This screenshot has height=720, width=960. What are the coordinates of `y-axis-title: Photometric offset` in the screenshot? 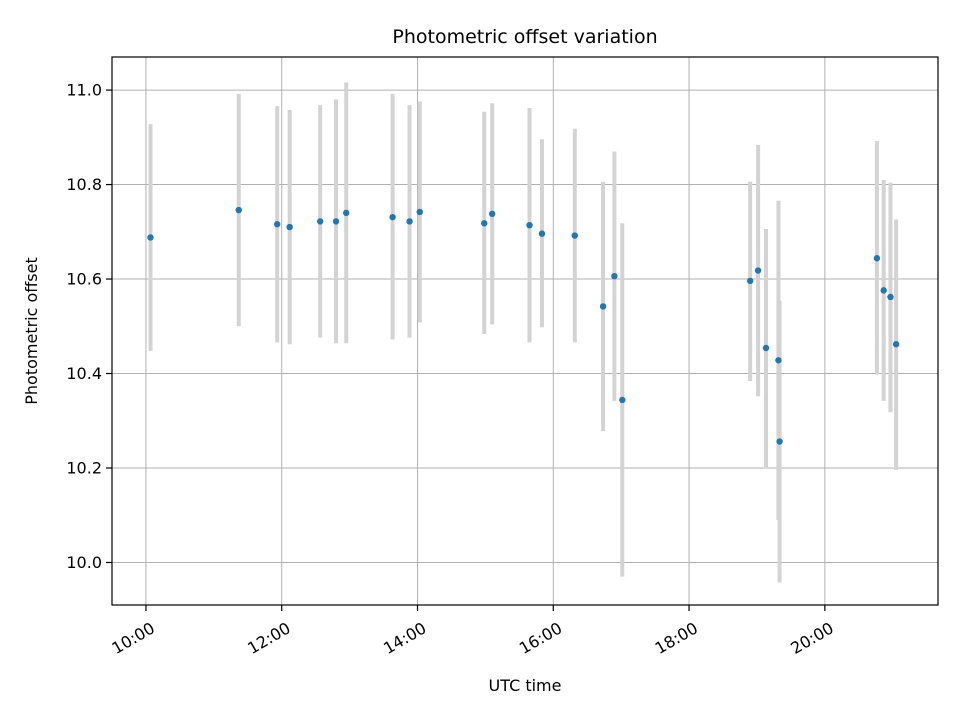 It's located at (31, 331).